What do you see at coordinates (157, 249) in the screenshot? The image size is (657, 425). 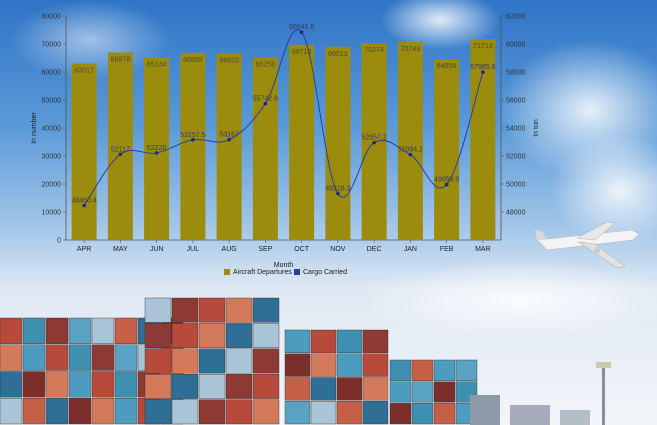 I see `category-label: JUN` at bounding box center [157, 249].